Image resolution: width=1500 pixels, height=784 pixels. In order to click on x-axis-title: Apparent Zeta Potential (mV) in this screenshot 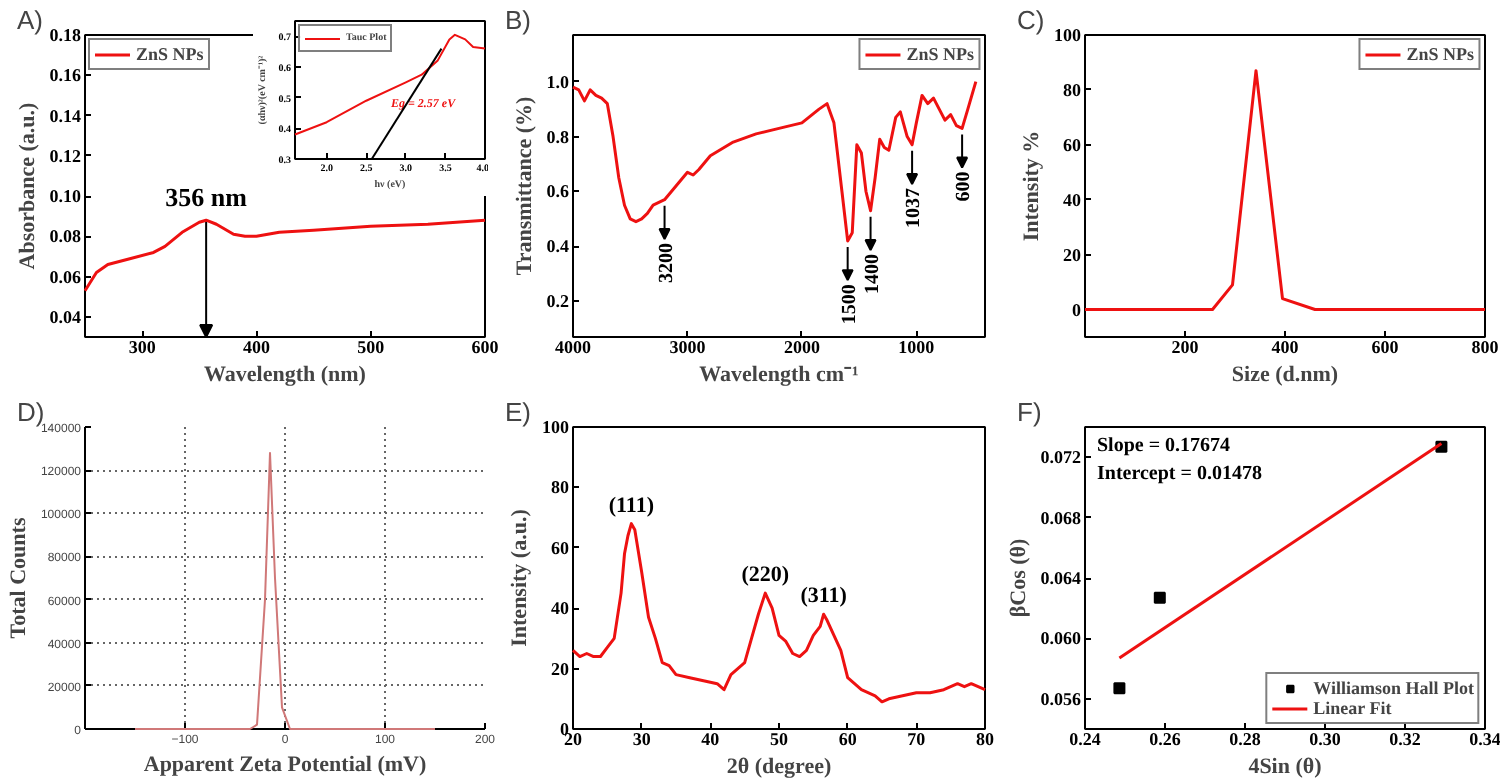, I will do `click(285, 765)`.